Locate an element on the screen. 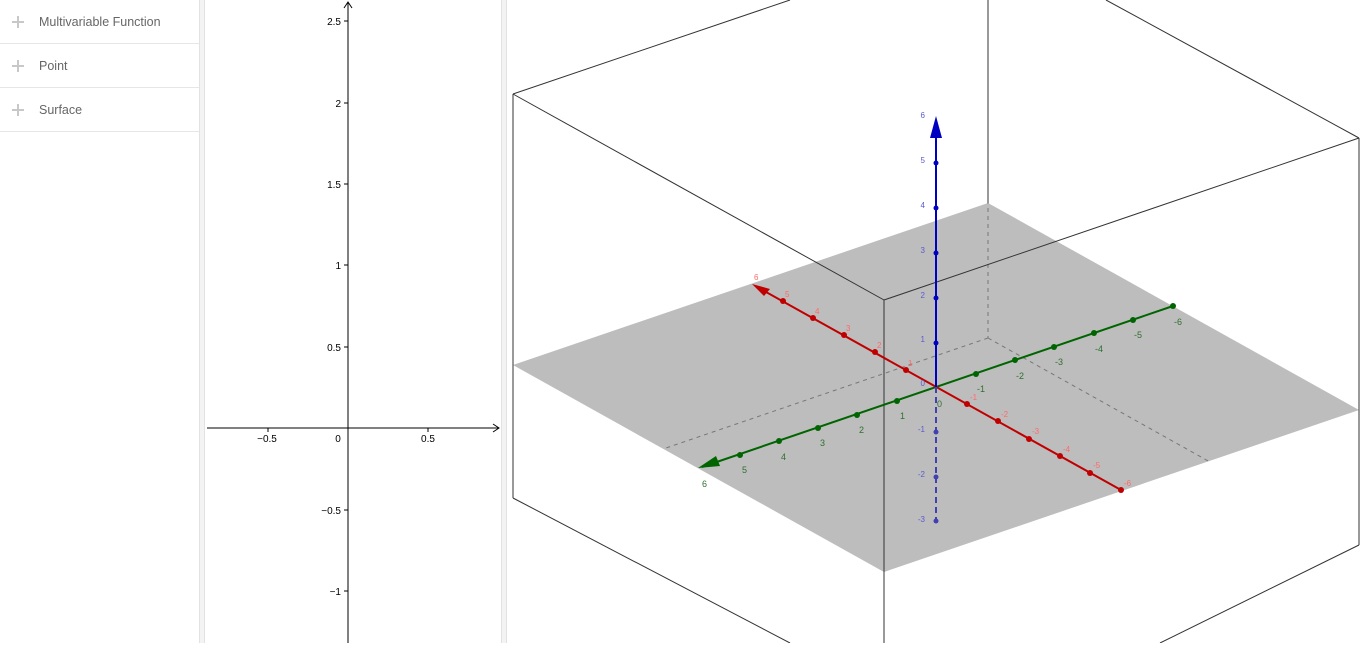 The image size is (1366, 648). z-axis-label: 6 is located at coordinates (923, 115).